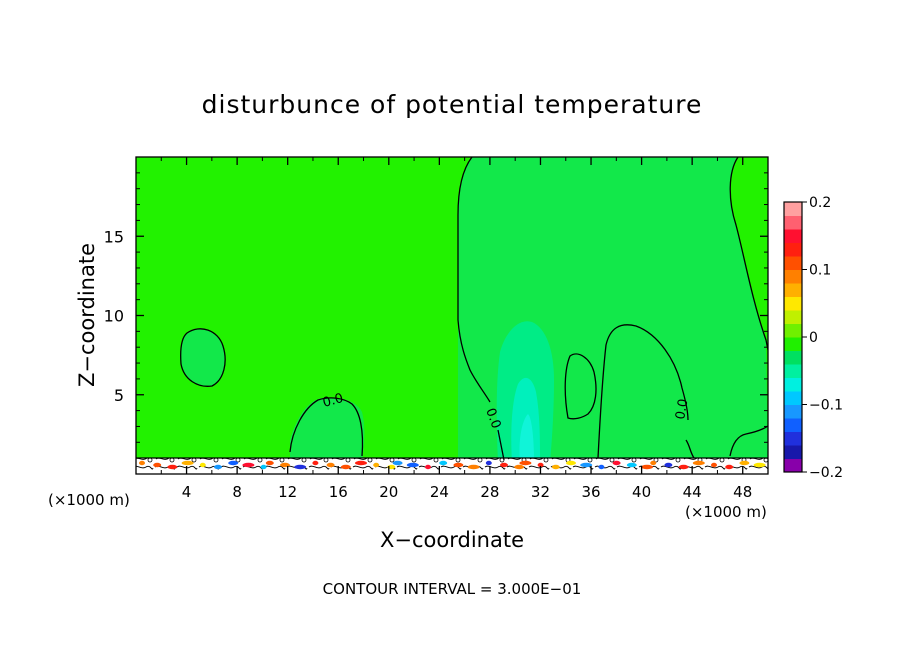  What do you see at coordinates (474, 280) in the screenshot?
I see `contour-central-left` at bounding box center [474, 280].